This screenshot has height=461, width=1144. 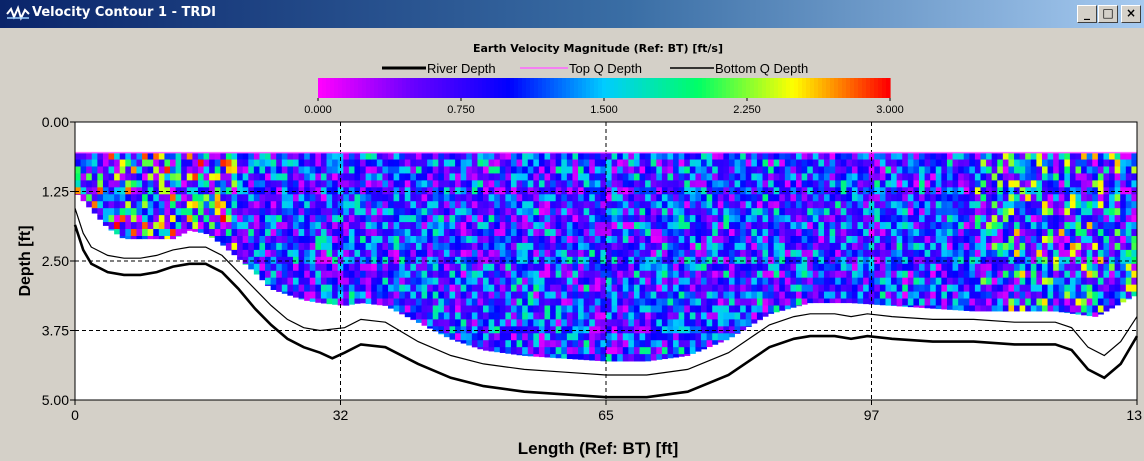 I want to click on minimize-button: _, so click(x=1087, y=14).